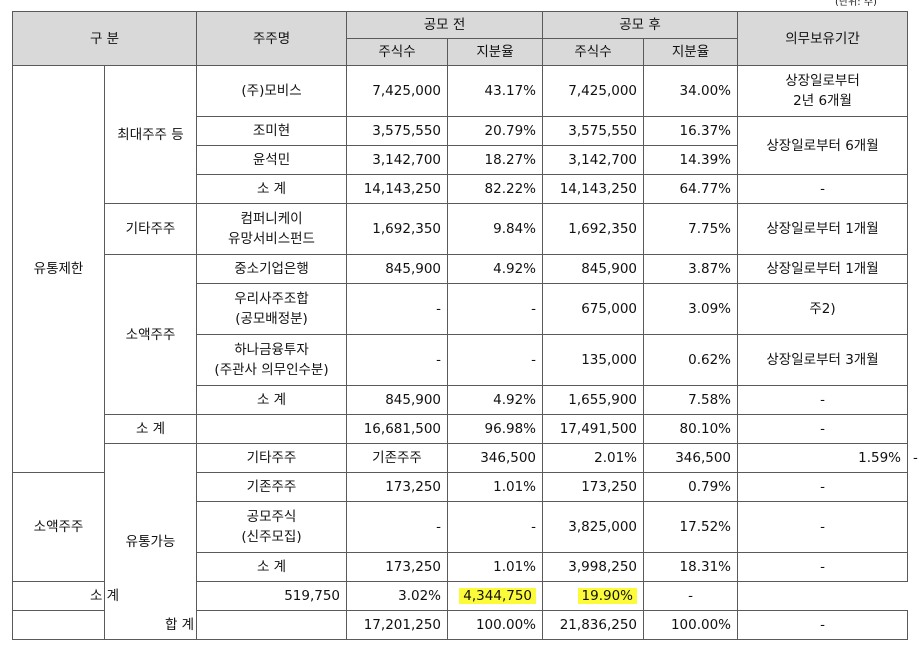 The width and height of the screenshot is (919, 653). Describe the element at coordinates (272, 309) in the screenshot. I see `holder-name: 우리사주조합 (공모배정분)` at that location.